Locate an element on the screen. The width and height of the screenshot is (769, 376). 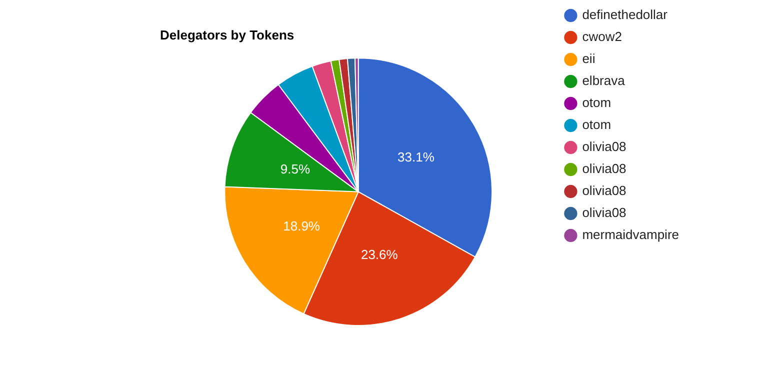
legend-label: elbrava is located at coordinates (604, 80).